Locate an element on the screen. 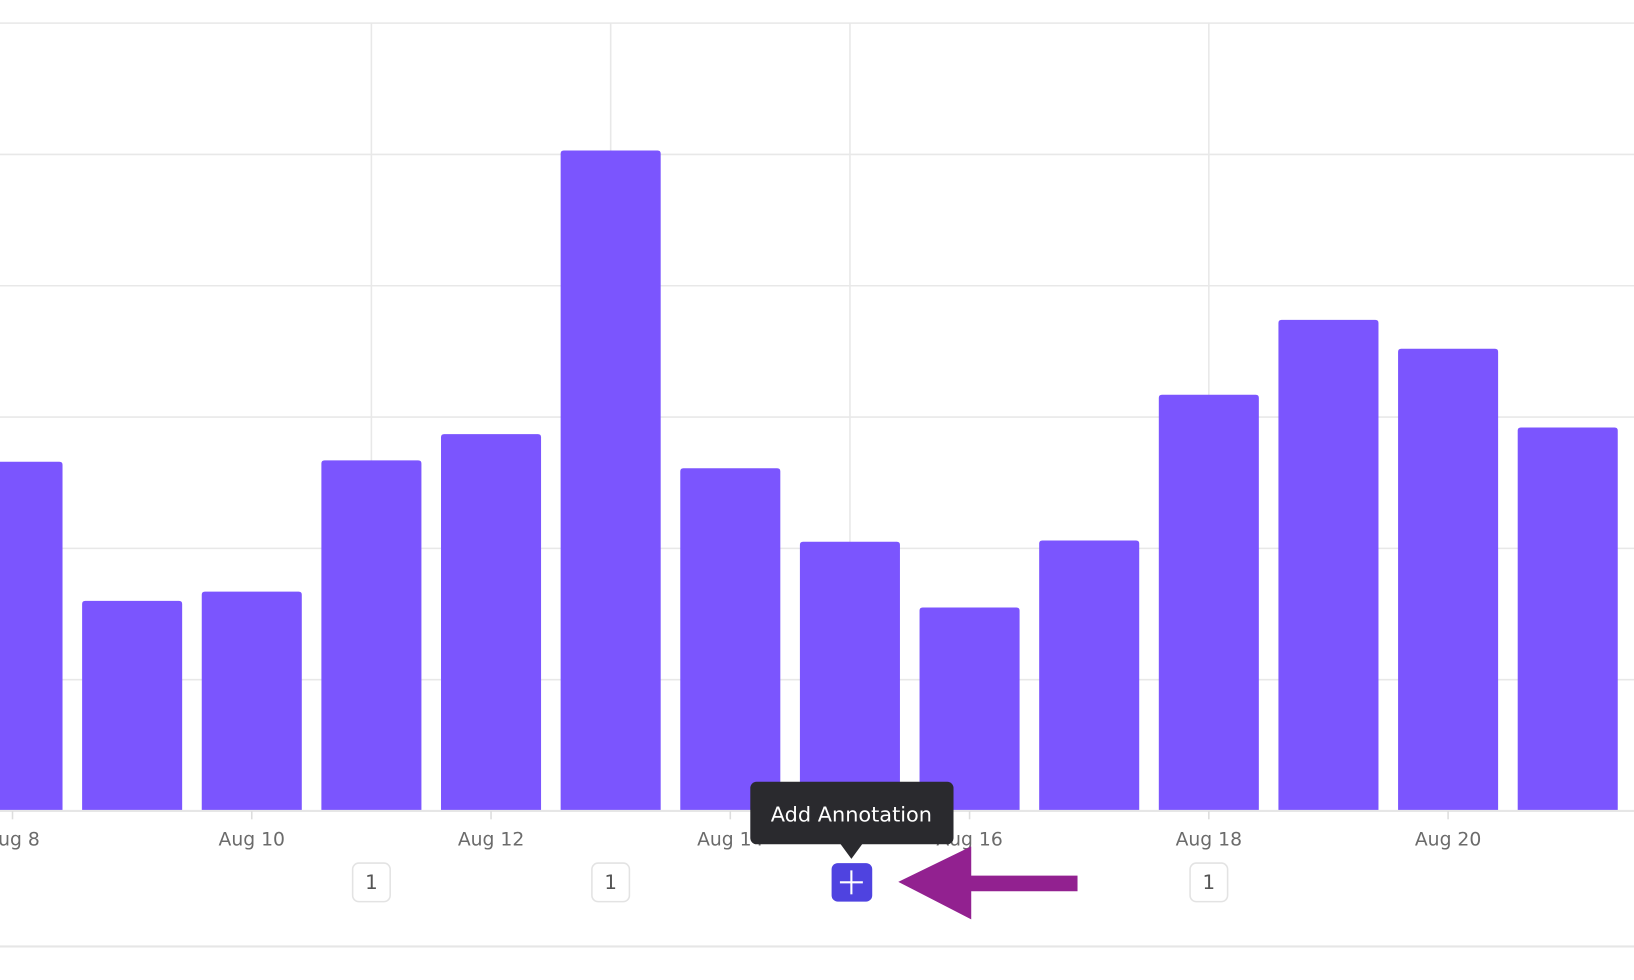 This screenshot has height=980, width=1634. arrow-left-icon is located at coordinates (988, 883).